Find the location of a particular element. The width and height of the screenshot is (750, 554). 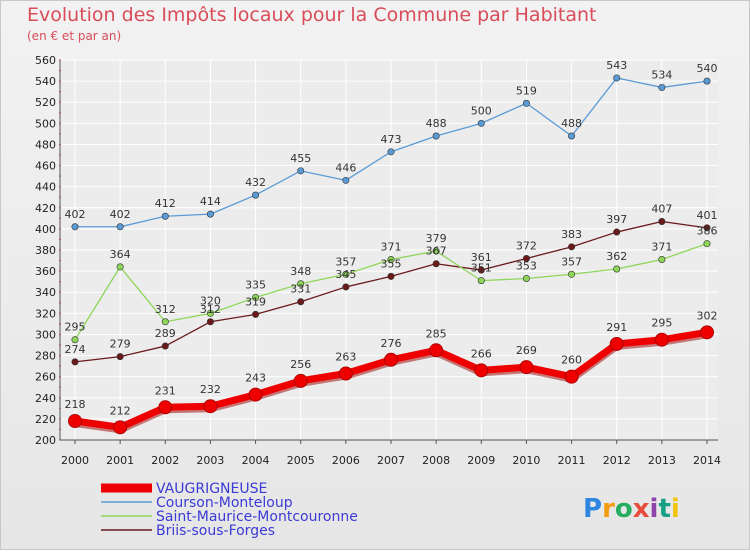

y-tick-label: 320 is located at coordinates (45, 313).